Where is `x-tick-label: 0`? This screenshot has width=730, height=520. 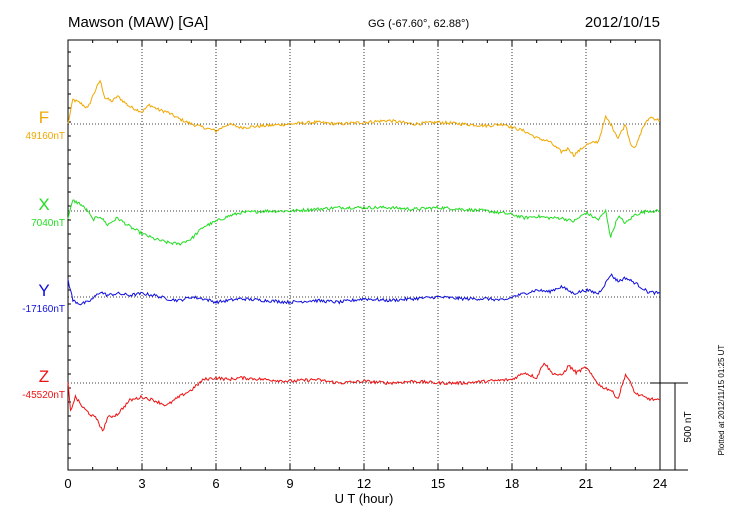 x-tick-label: 0 is located at coordinates (67, 483).